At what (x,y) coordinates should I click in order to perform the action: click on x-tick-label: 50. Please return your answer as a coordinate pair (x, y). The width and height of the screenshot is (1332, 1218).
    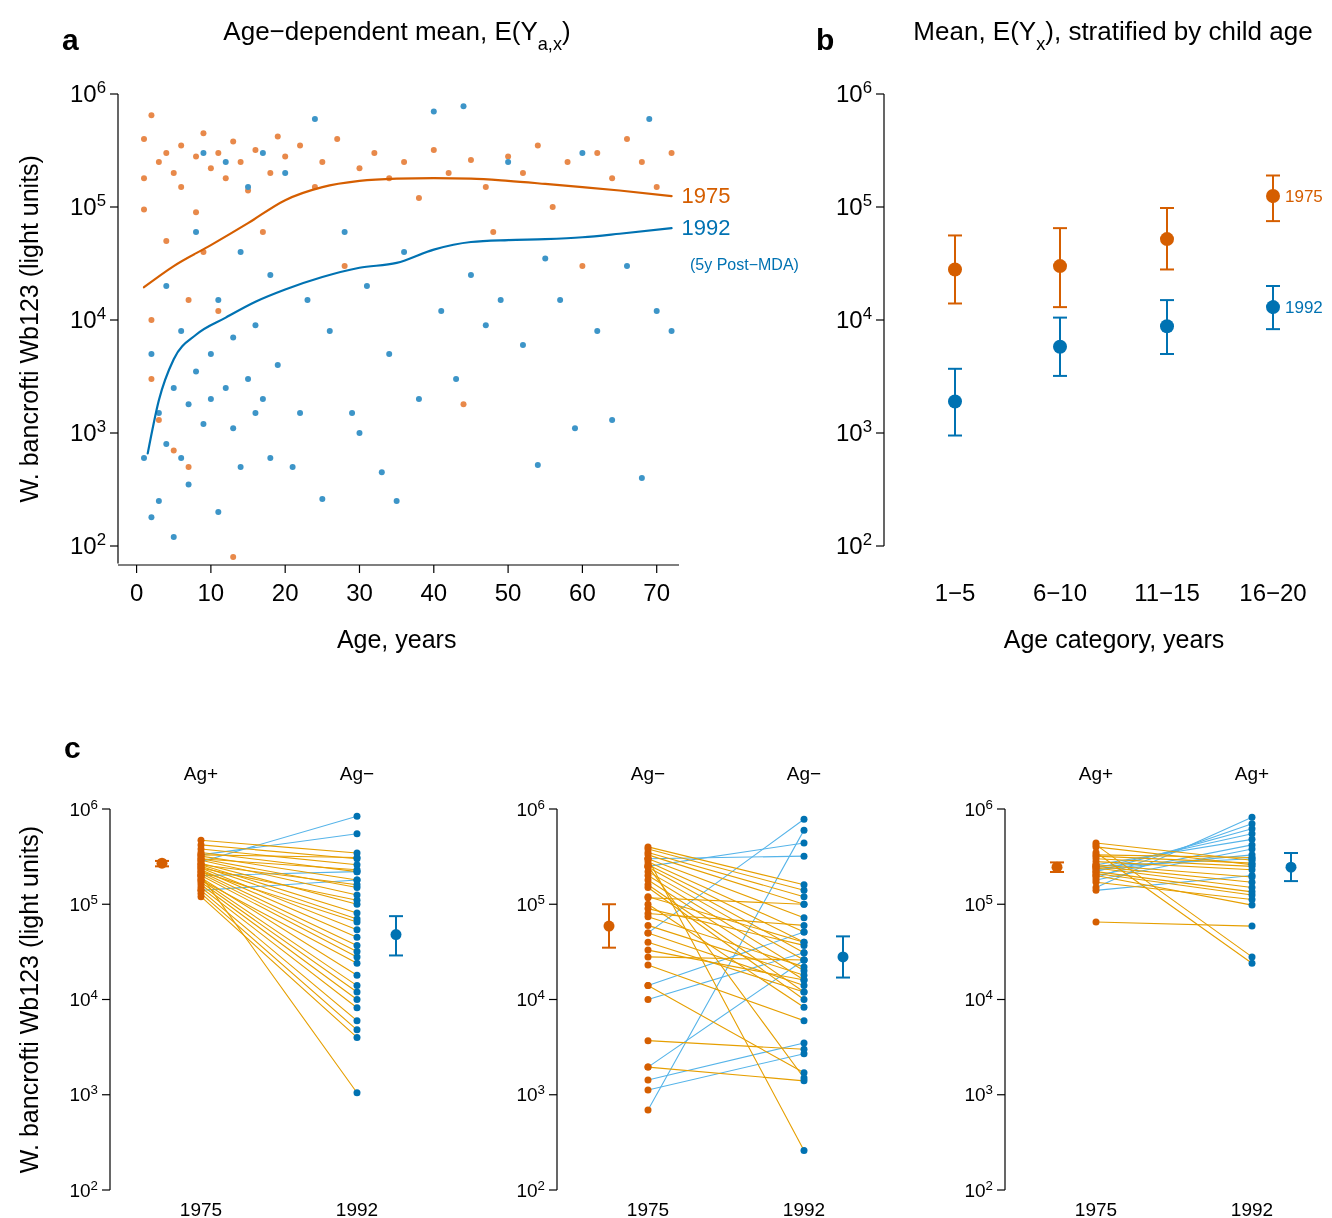
    Looking at the image, I should click on (508, 592).